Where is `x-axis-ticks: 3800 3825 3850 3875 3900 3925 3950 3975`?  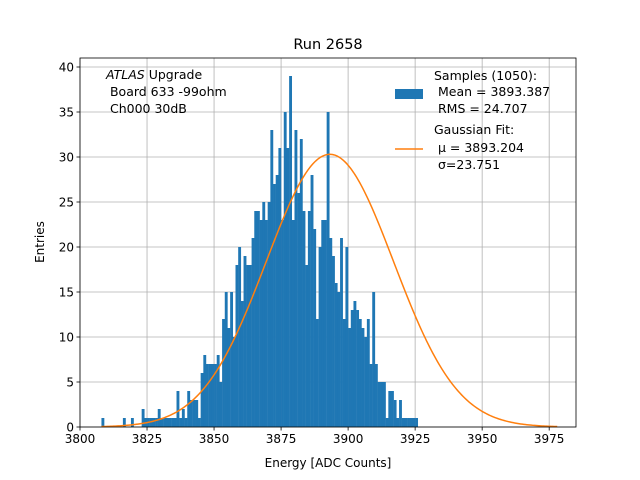 x-axis-ticks: 3800 3825 3850 3875 3900 3925 3950 3975 is located at coordinates (314, 436).